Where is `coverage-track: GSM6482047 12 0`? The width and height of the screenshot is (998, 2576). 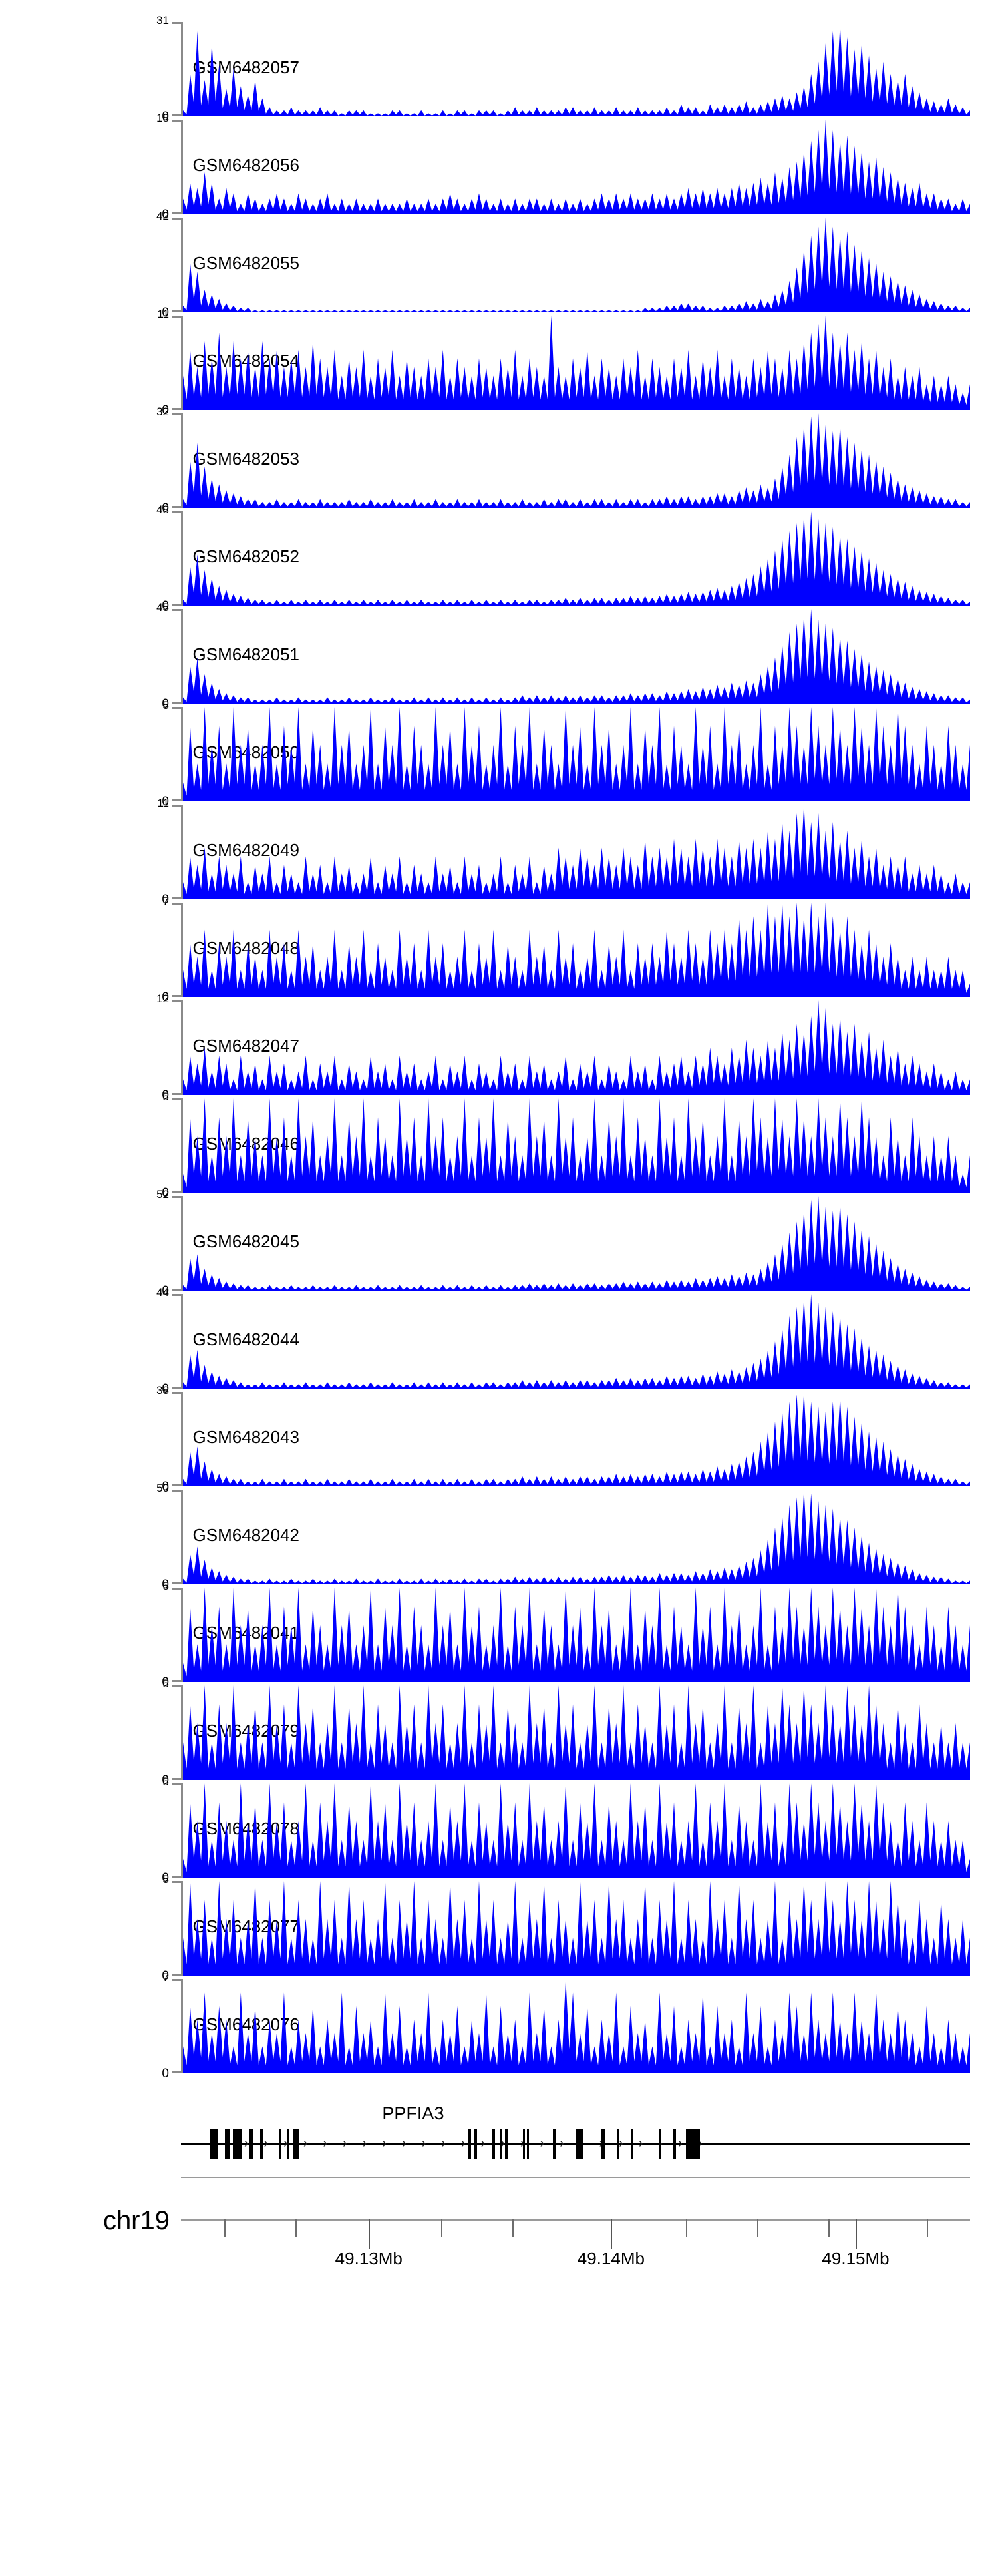
coverage-track: GSM6482047 12 0 is located at coordinates (499, 1047).